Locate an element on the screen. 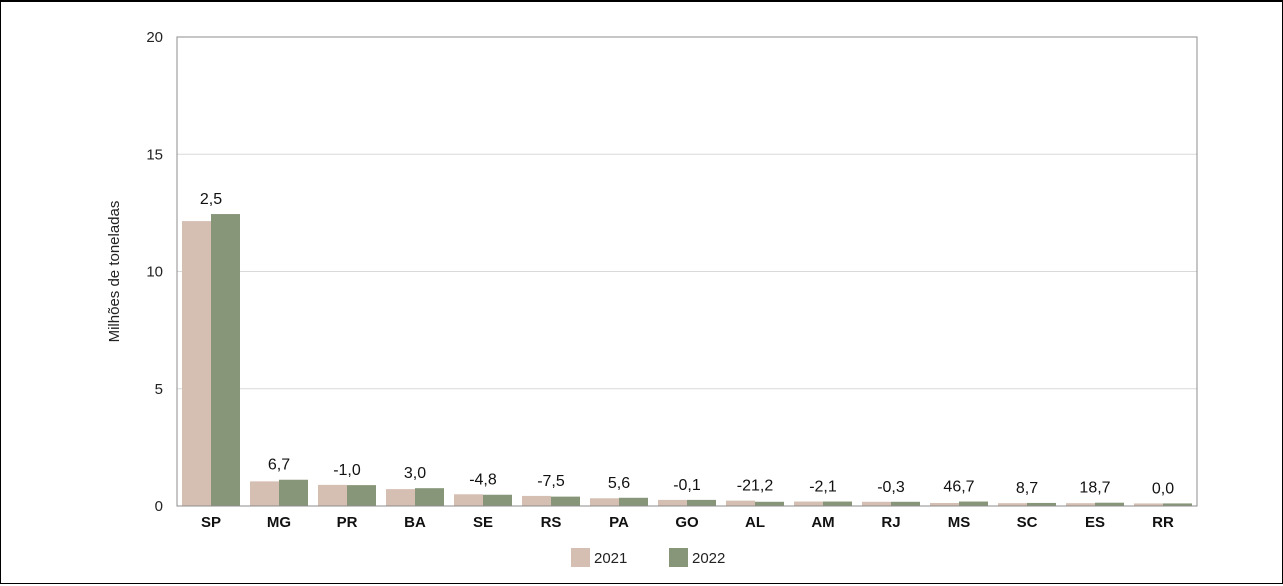 Image resolution: width=1283 pixels, height=586 pixels. y-tick-labels: 0 5 10 15 20 is located at coordinates (154, 272).